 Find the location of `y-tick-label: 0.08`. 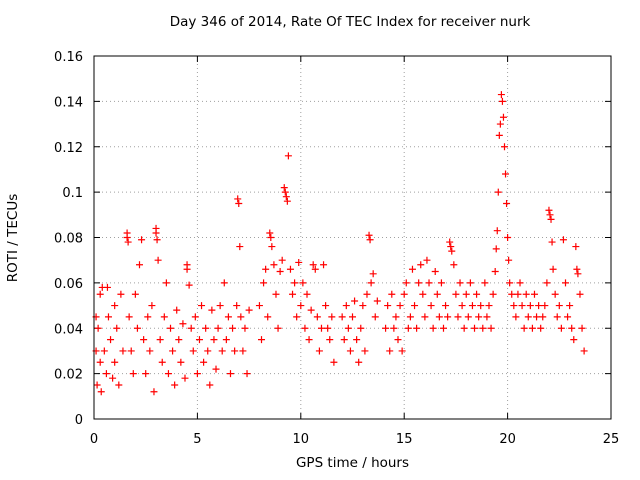

y-tick-label: 0.08 is located at coordinates (68, 239).